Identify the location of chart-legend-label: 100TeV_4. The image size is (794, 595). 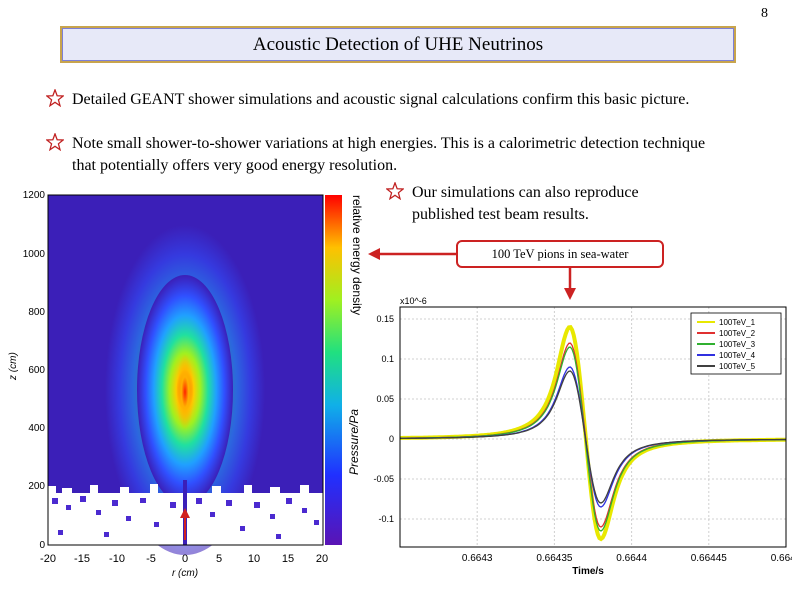
(737, 355).